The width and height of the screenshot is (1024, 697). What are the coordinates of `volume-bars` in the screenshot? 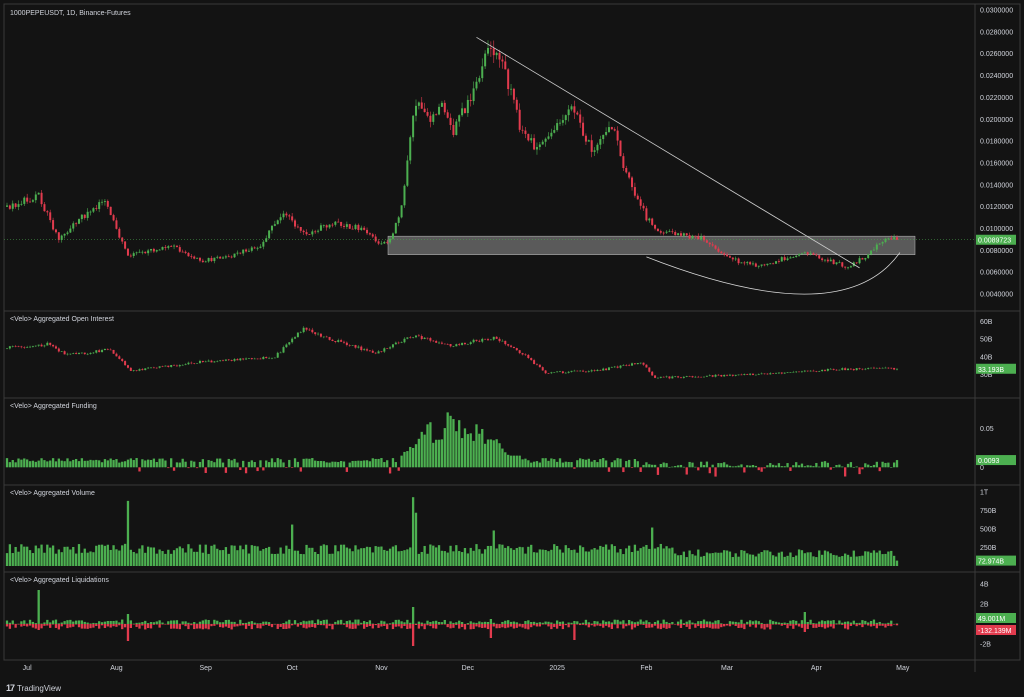 It's located at (452, 531).